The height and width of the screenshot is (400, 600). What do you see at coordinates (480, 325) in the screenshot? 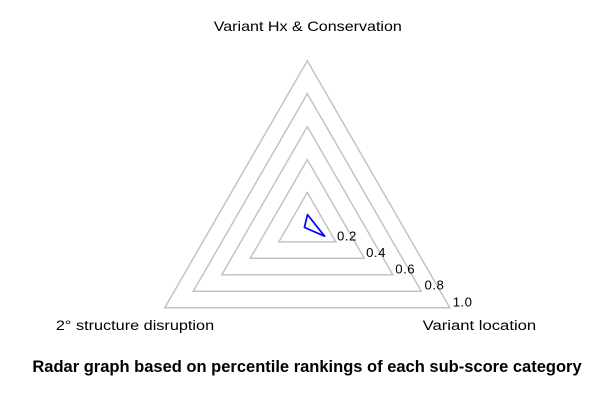
I see `svg-text: Variant location` at bounding box center [480, 325].